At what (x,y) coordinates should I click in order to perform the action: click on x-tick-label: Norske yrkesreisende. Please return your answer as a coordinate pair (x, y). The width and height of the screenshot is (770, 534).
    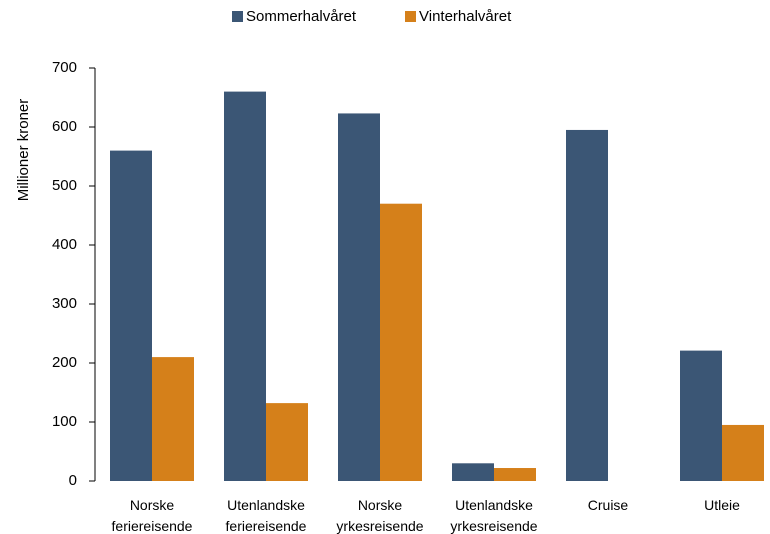
    Looking at the image, I should click on (380, 515).